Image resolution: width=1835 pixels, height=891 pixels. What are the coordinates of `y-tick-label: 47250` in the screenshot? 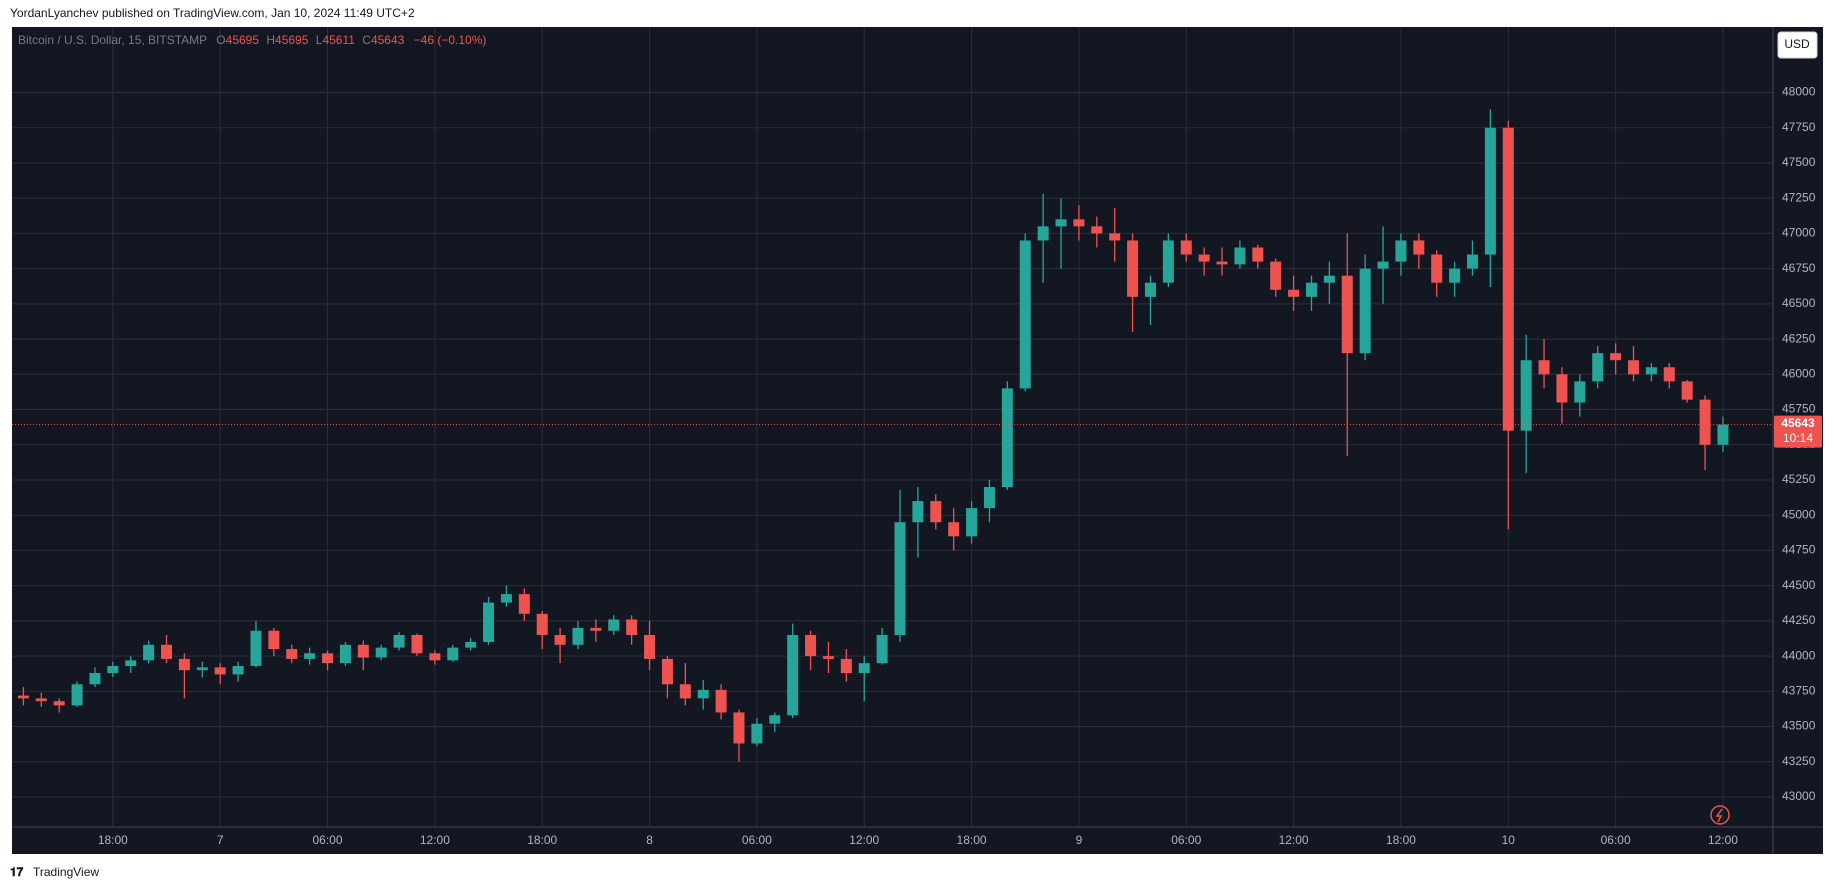 It's located at (1799, 197).